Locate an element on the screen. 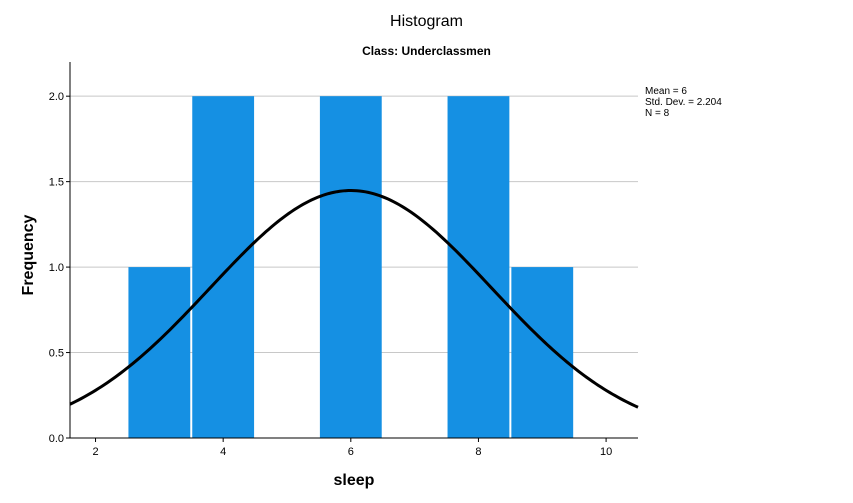  y-axis-label: Frequency is located at coordinates (28, 254).